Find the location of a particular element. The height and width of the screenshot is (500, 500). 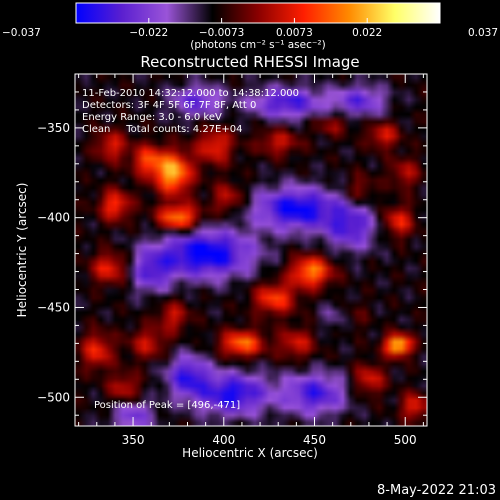

x-tick-label: 500 is located at coordinates (405, 440).